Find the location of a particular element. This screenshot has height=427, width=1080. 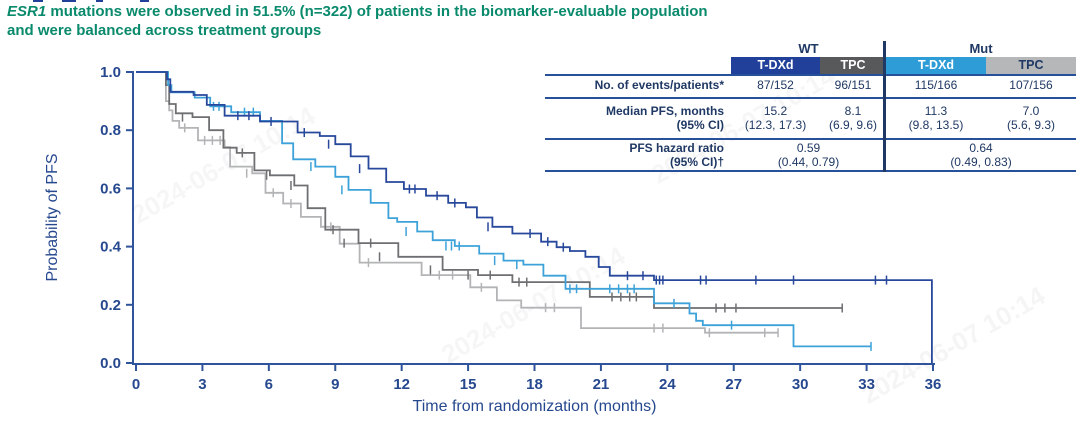

y-tick-label: 0.8 is located at coordinates (110, 130).